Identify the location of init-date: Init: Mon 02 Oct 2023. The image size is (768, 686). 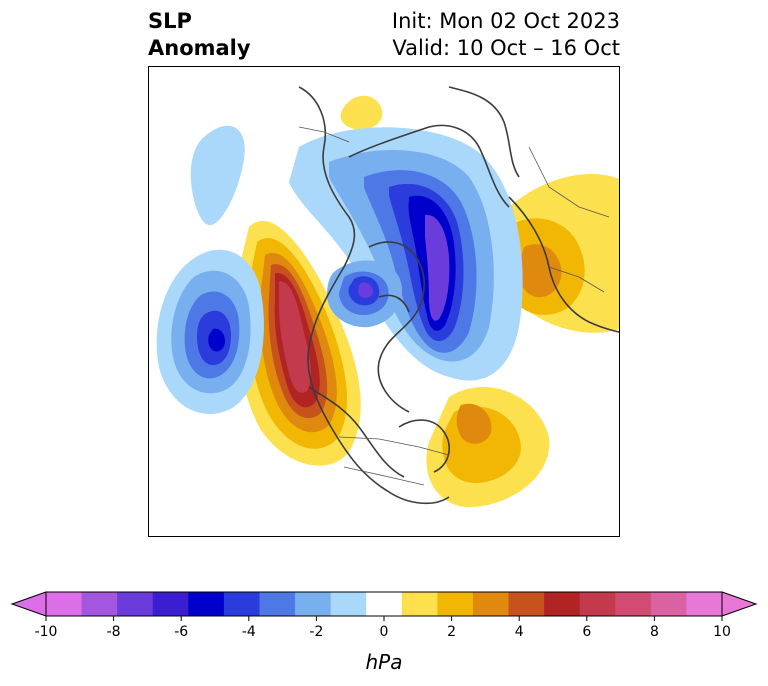
(505, 21).